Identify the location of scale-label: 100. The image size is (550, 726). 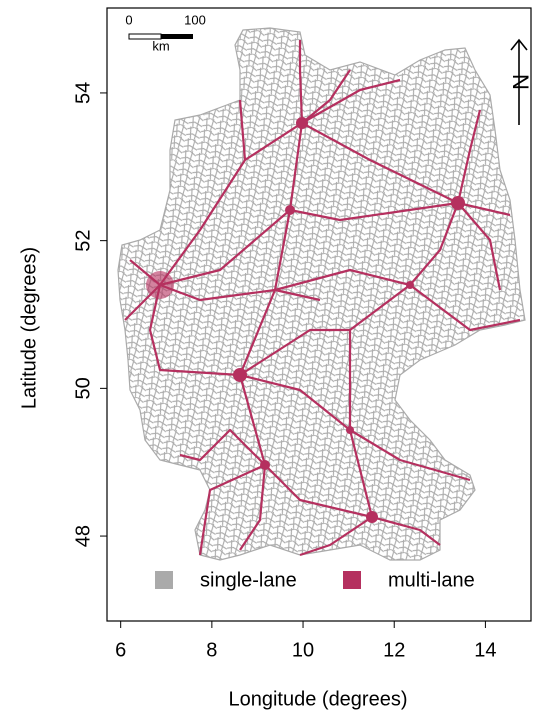
(195, 19).